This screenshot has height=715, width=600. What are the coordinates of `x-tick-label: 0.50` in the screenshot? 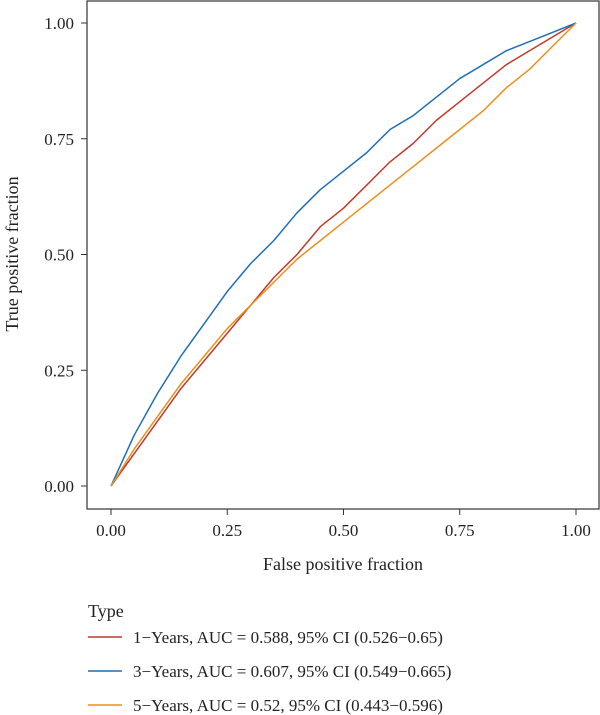 It's located at (344, 530).